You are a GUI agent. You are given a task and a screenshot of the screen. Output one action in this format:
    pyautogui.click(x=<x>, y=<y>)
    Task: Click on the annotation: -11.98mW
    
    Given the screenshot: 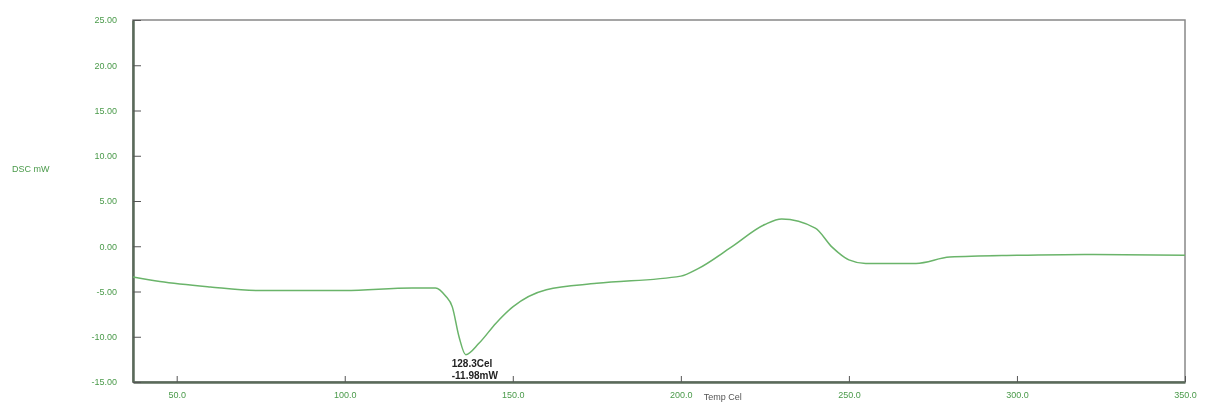 What is the action you would take?
    pyautogui.click(x=475, y=375)
    